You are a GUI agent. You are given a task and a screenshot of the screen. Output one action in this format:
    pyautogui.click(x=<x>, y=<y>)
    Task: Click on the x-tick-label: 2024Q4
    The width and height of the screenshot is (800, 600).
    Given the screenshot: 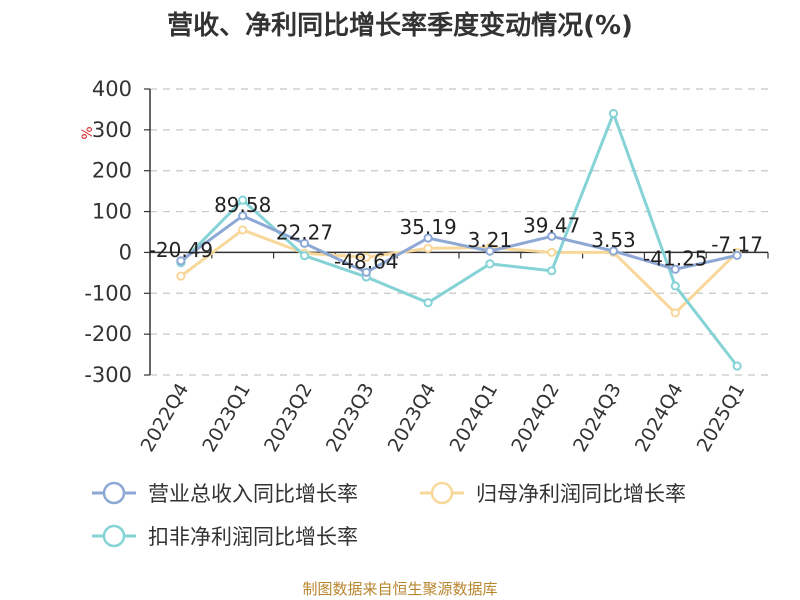 What is the action you would take?
    pyautogui.click(x=659, y=418)
    